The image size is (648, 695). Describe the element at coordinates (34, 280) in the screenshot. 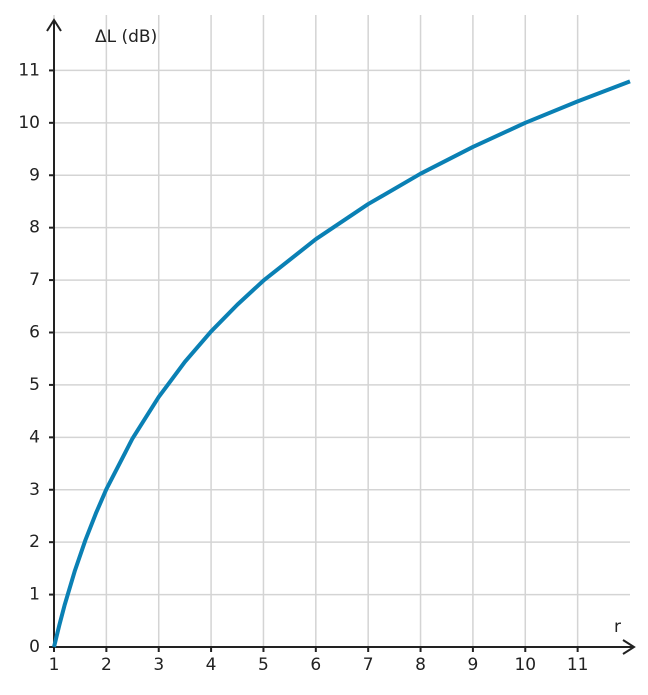

I see `y-tick-label: 7` at that location.